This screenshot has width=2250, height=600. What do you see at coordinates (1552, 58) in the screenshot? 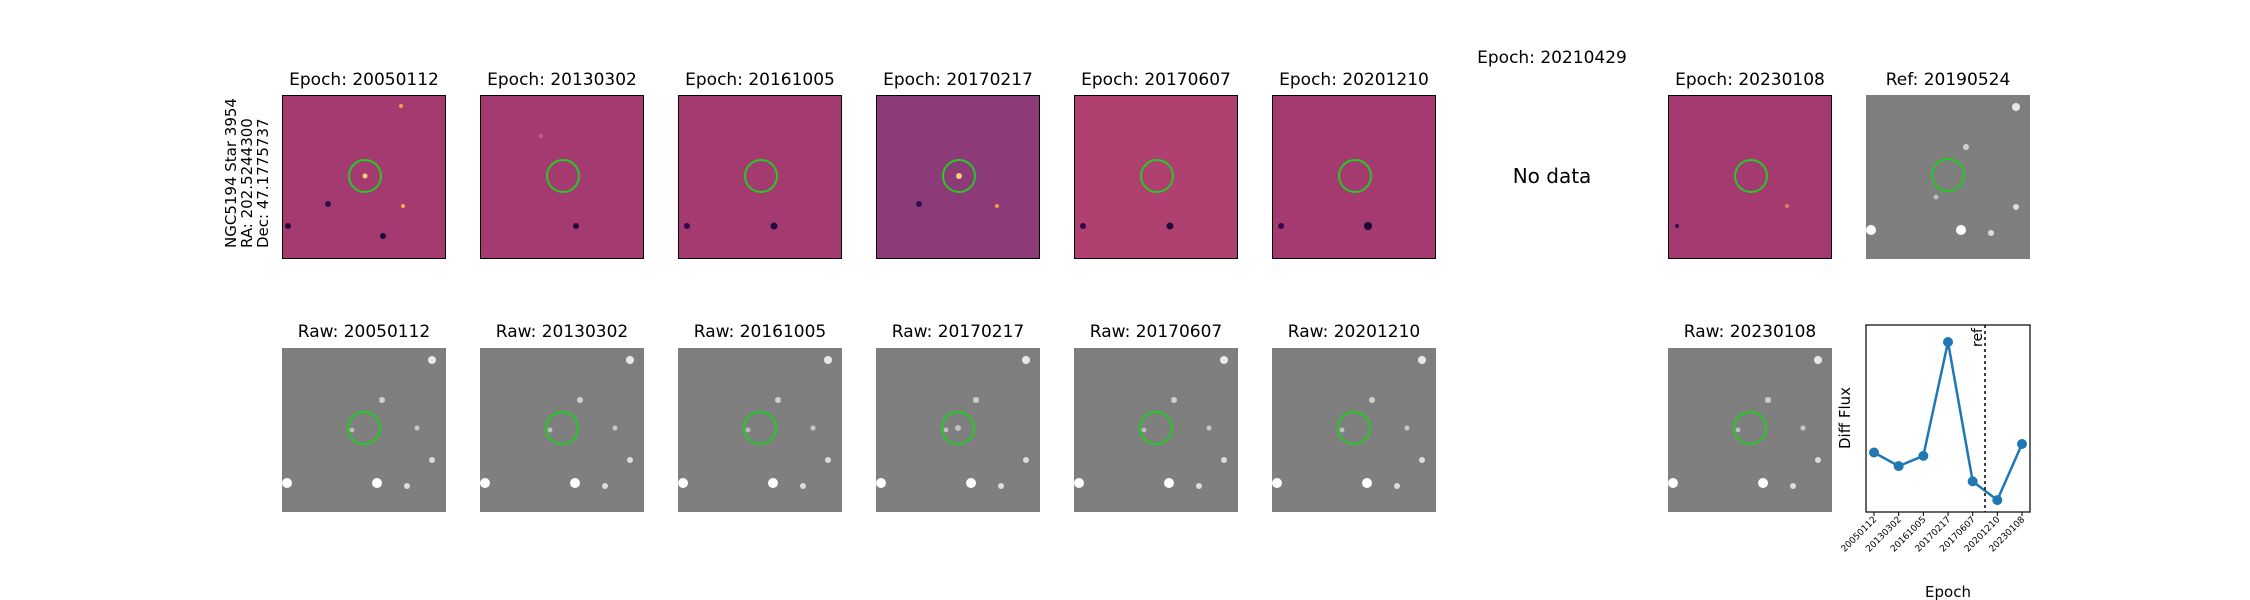
I see `diff-title-6: Epoch: 20210429` at bounding box center [1552, 58].